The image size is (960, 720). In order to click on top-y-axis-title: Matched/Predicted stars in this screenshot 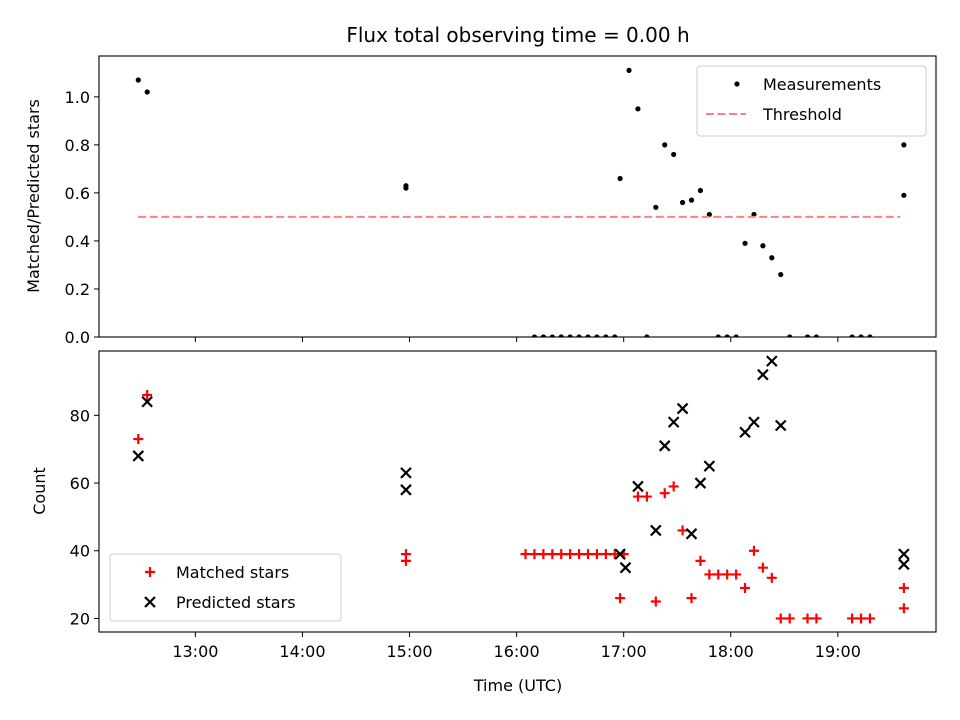, I will do `click(33, 196)`.